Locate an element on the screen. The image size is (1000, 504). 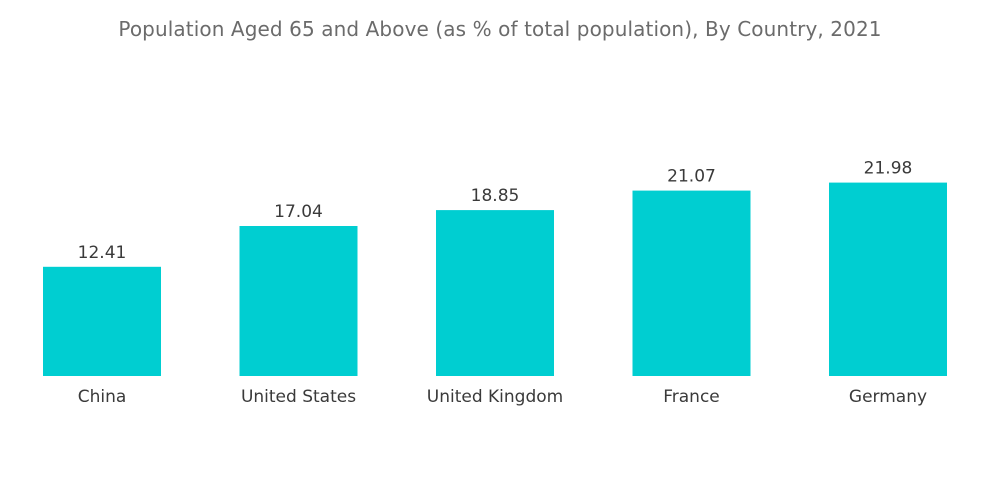
data-label: 21.98 is located at coordinates (888, 169).